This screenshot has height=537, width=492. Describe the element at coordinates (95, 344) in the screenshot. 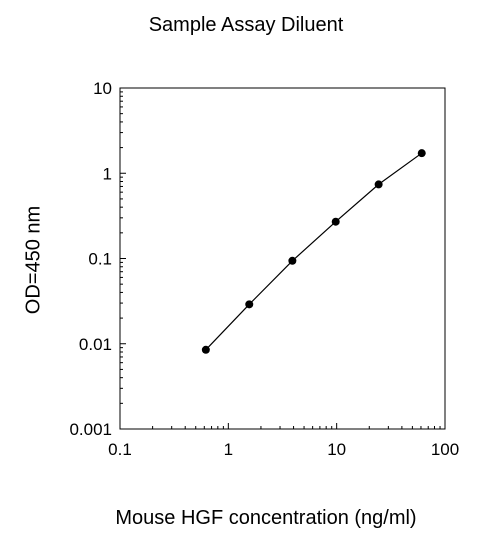

I see `y-tick-label: 0.01` at that location.